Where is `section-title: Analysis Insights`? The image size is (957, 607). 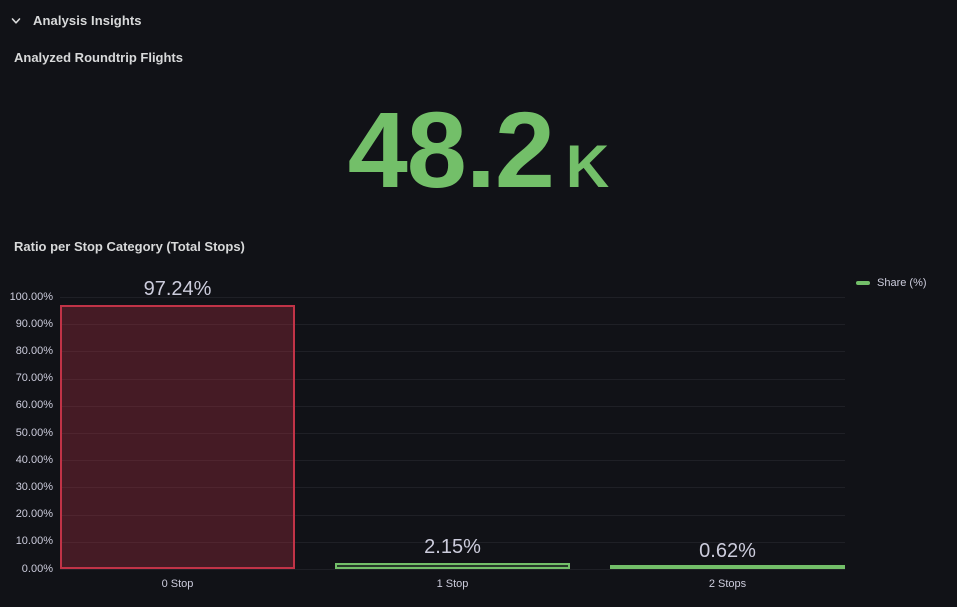 section-title: Analysis Insights is located at coordinates (87, 20).